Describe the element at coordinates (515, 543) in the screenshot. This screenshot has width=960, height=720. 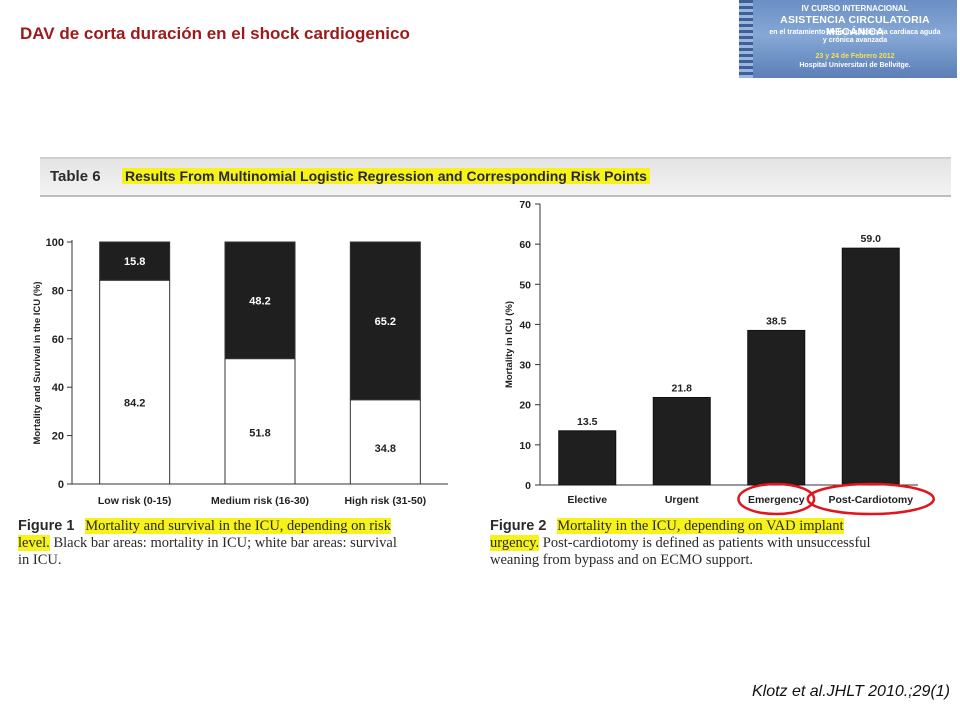
I see `figure2-highlight: urgency.` at that location.